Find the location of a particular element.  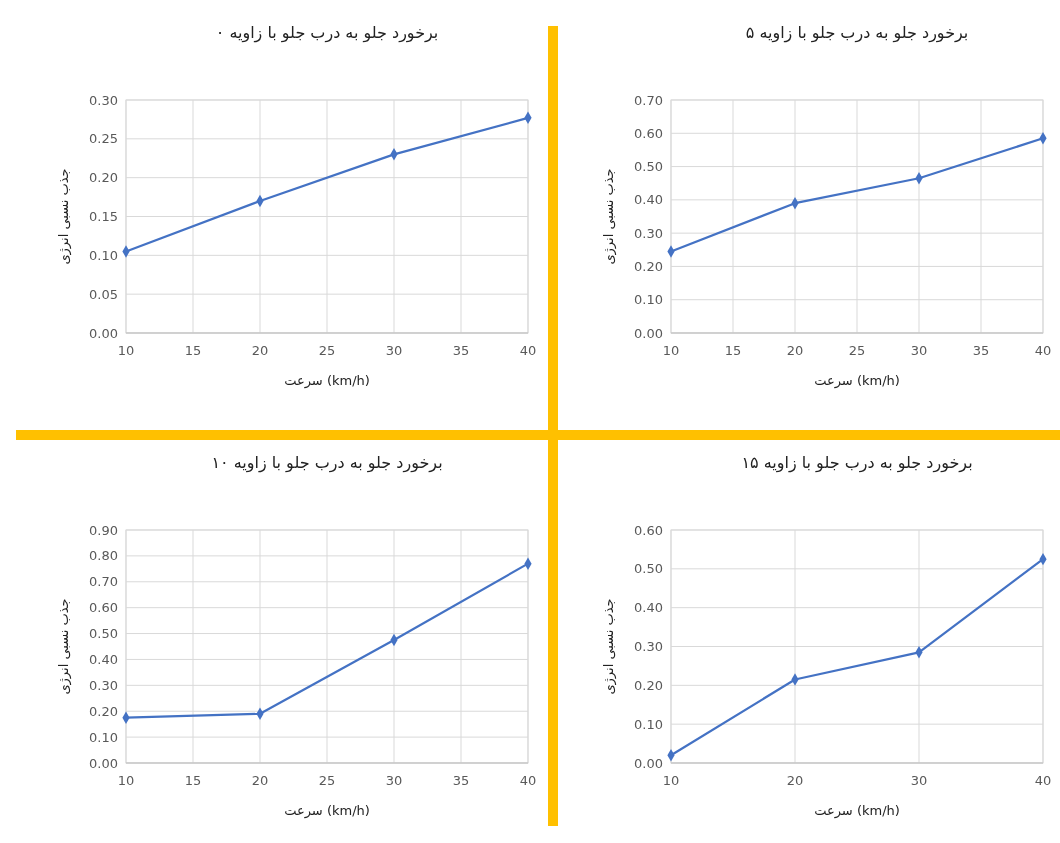

chart-title: برخورد جلو به درب جلو با زاویه ۱۰ is located at coordinates (327, 463).